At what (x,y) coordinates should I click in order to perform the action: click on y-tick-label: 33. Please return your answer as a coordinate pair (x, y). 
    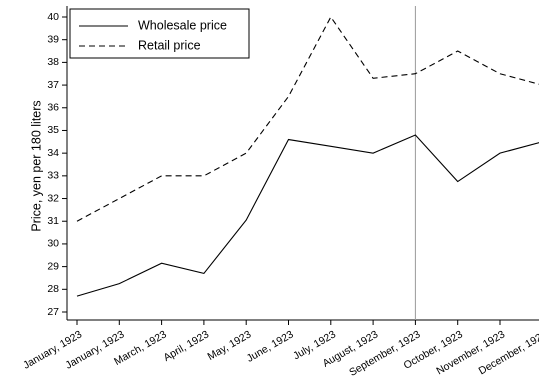
    Looking at the image, I should click on (53, 176).